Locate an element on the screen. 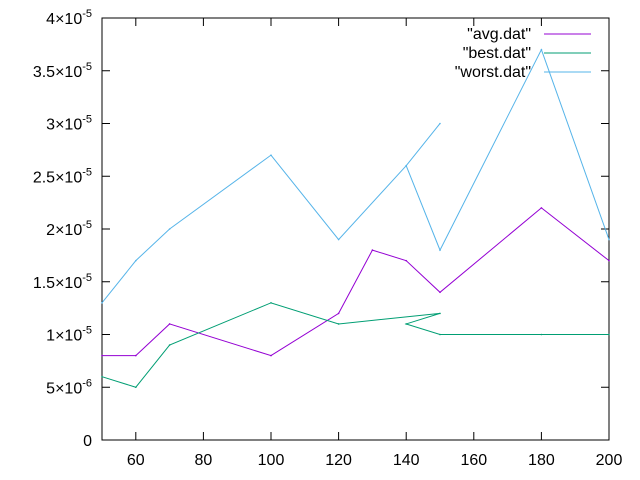  y-tick-mantissa: 0 is located at coordinates (87, 441).